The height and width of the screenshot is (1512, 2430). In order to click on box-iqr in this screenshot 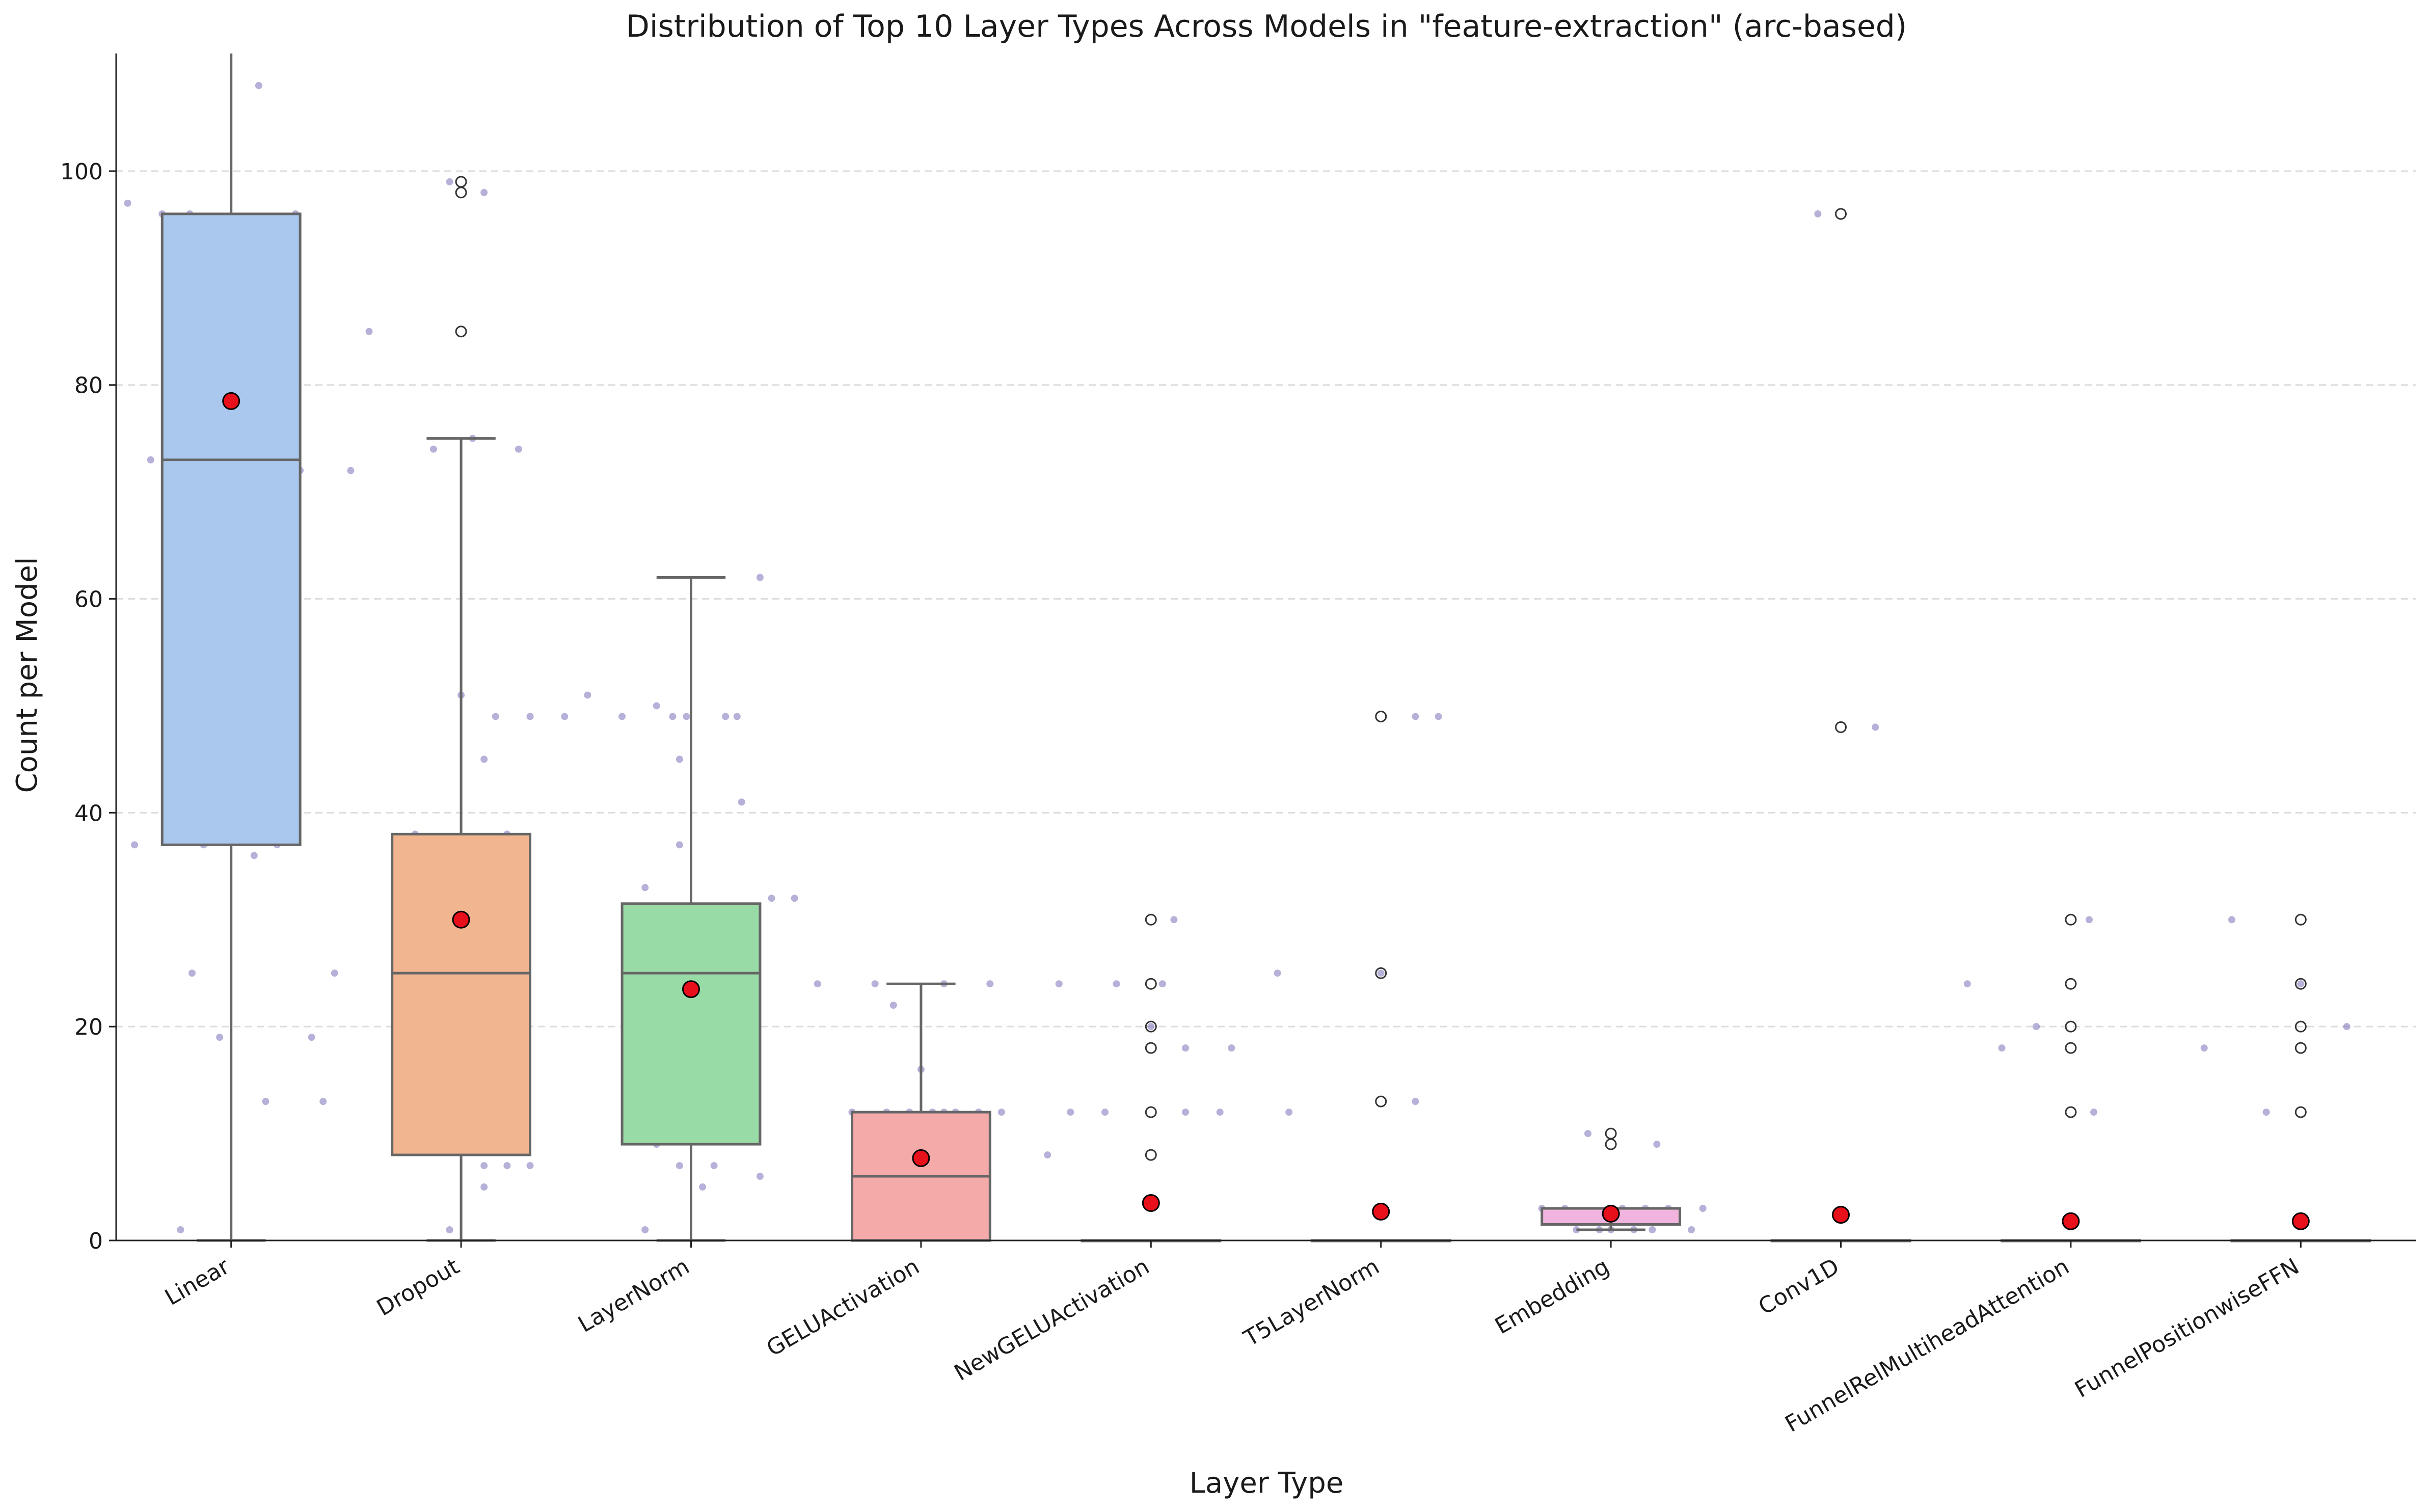, I will do `click(231, 529)`.